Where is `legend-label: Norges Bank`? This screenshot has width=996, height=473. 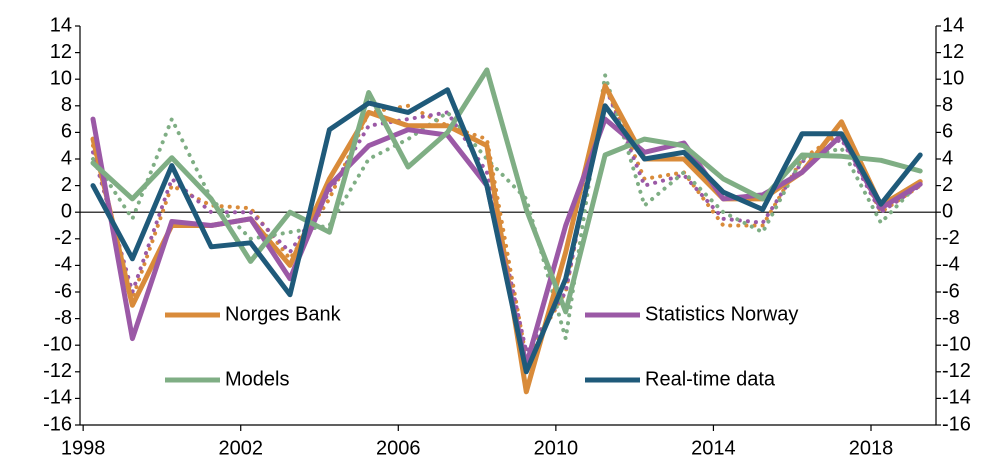 legend-label: Norges Bank is located at coordinates (283, 314).